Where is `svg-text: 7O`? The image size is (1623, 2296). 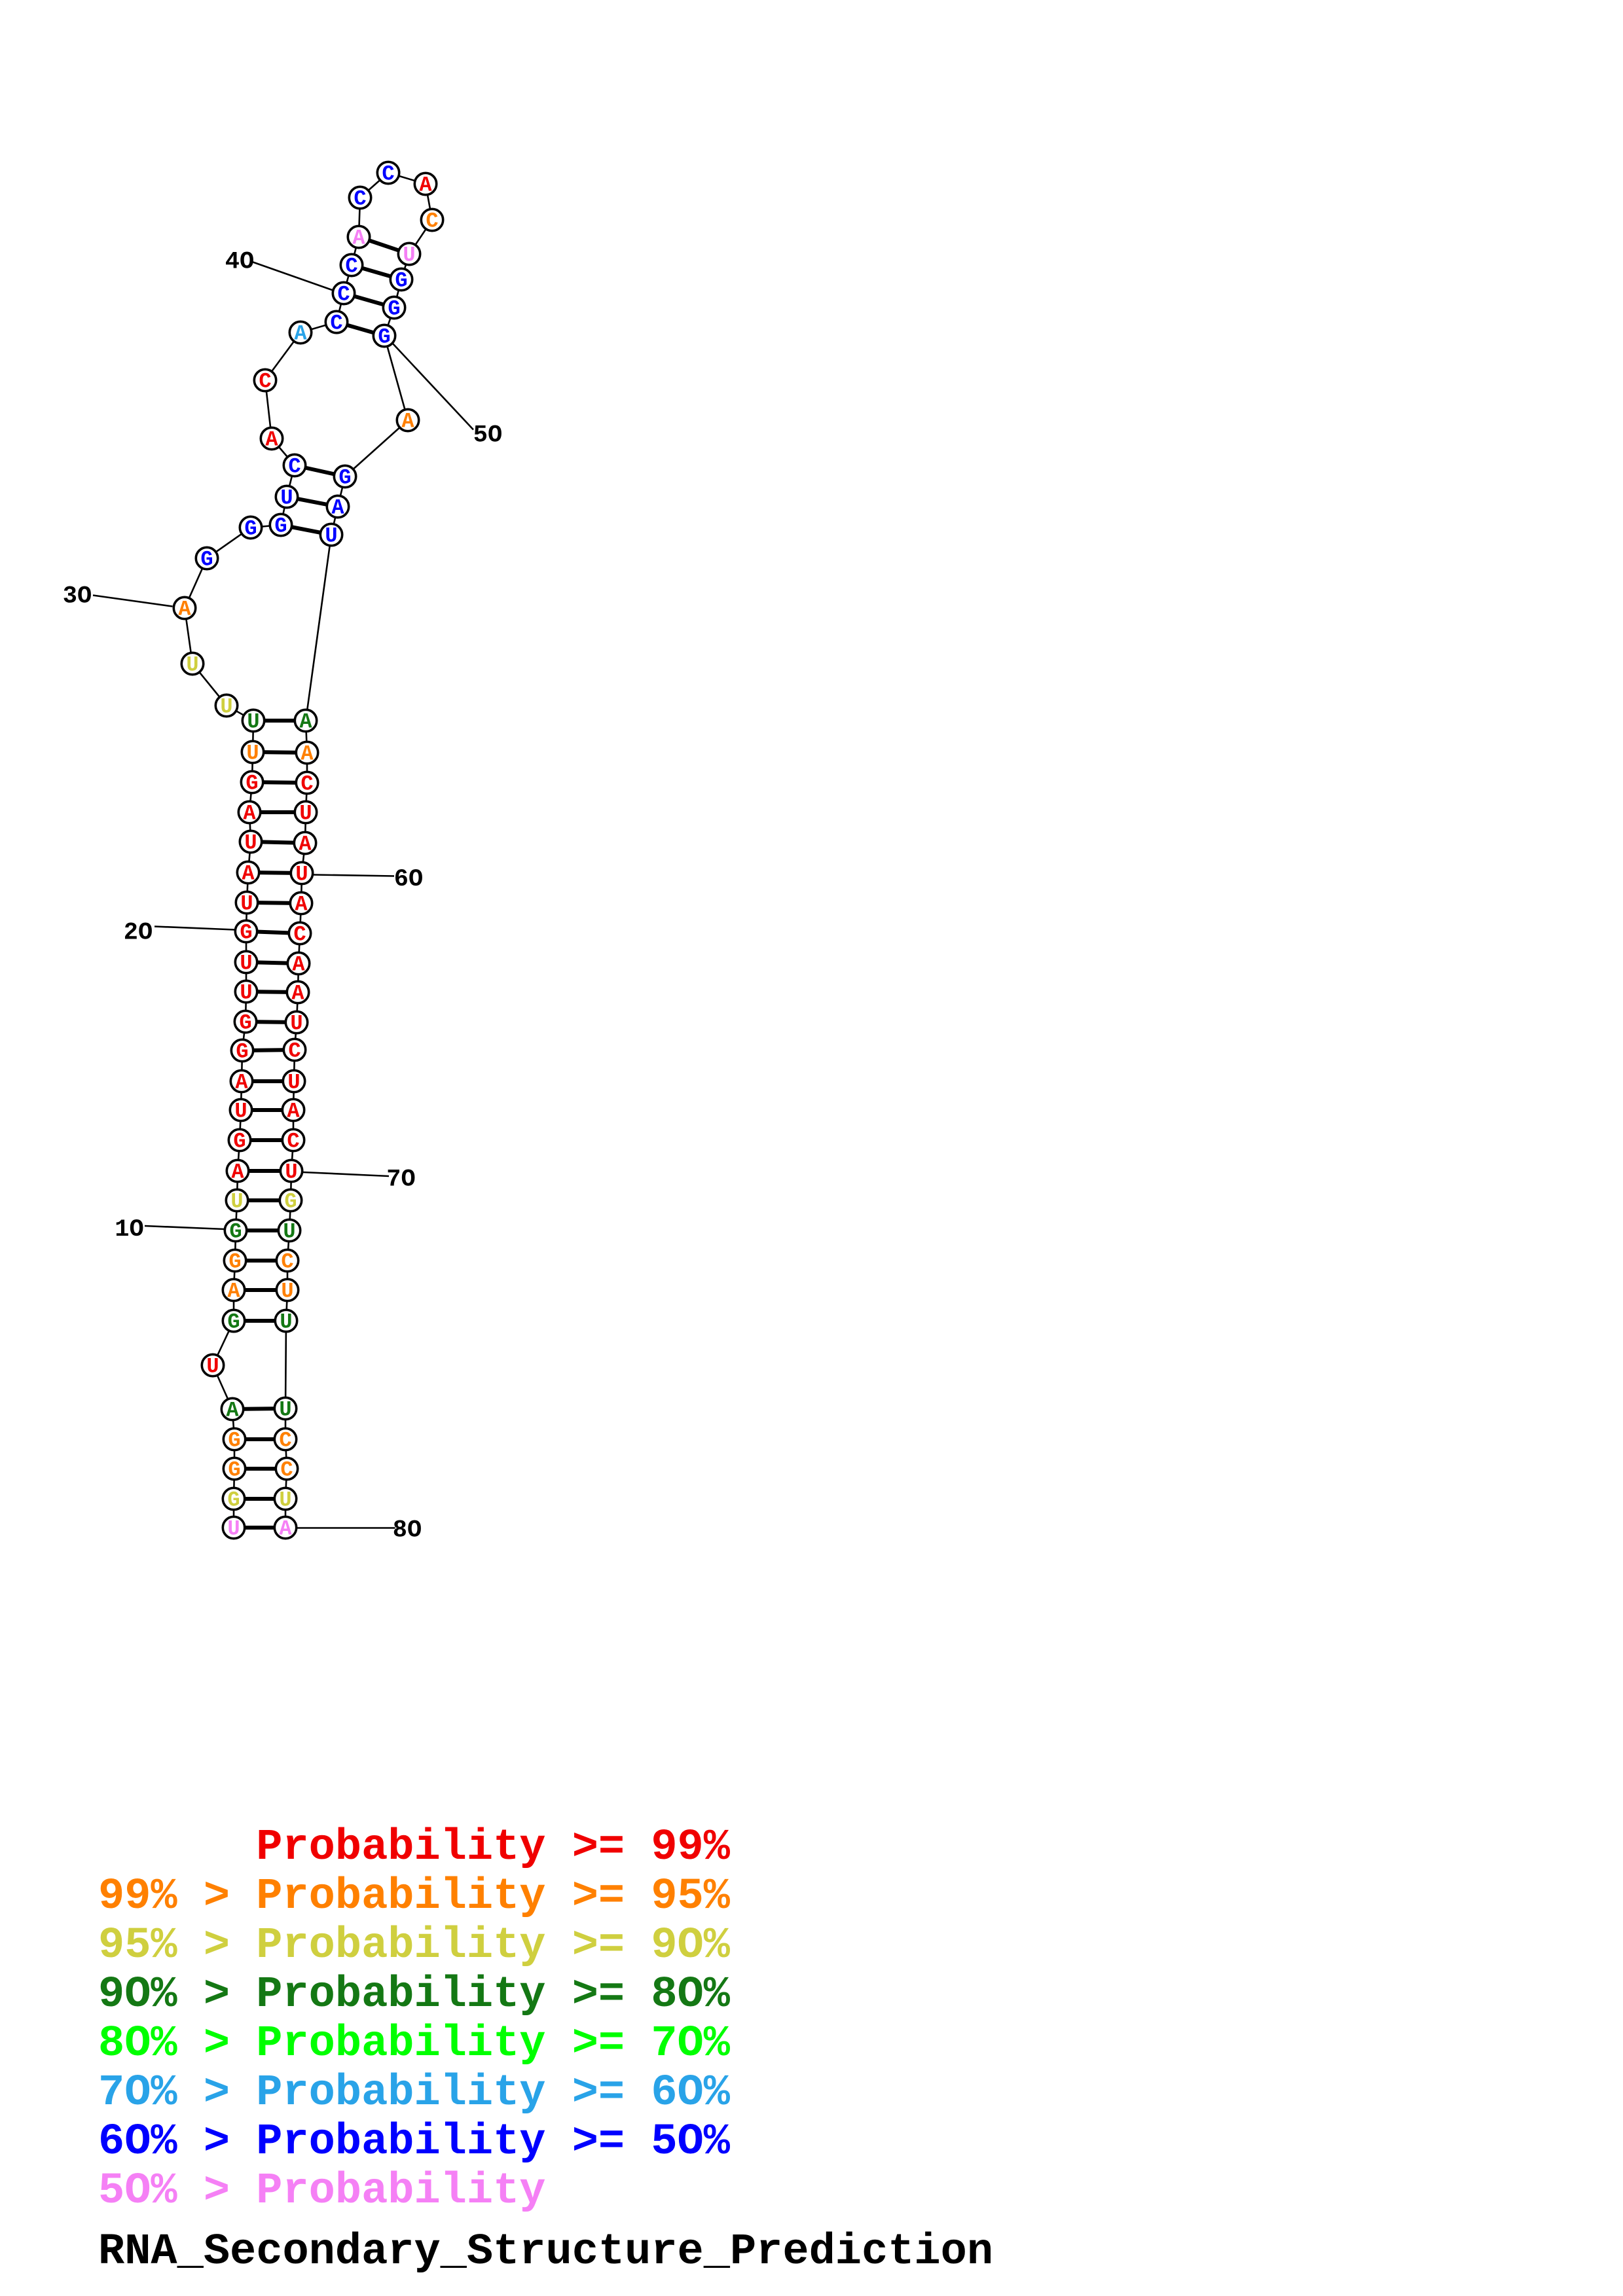 svg-text: 7O is located at coordinates (400, 1179).